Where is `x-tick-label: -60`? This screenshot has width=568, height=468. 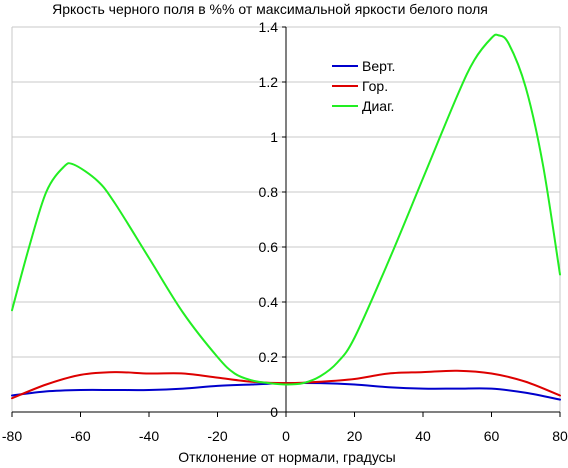
x-tick-label: -60 is located at coordinates (80, 436).